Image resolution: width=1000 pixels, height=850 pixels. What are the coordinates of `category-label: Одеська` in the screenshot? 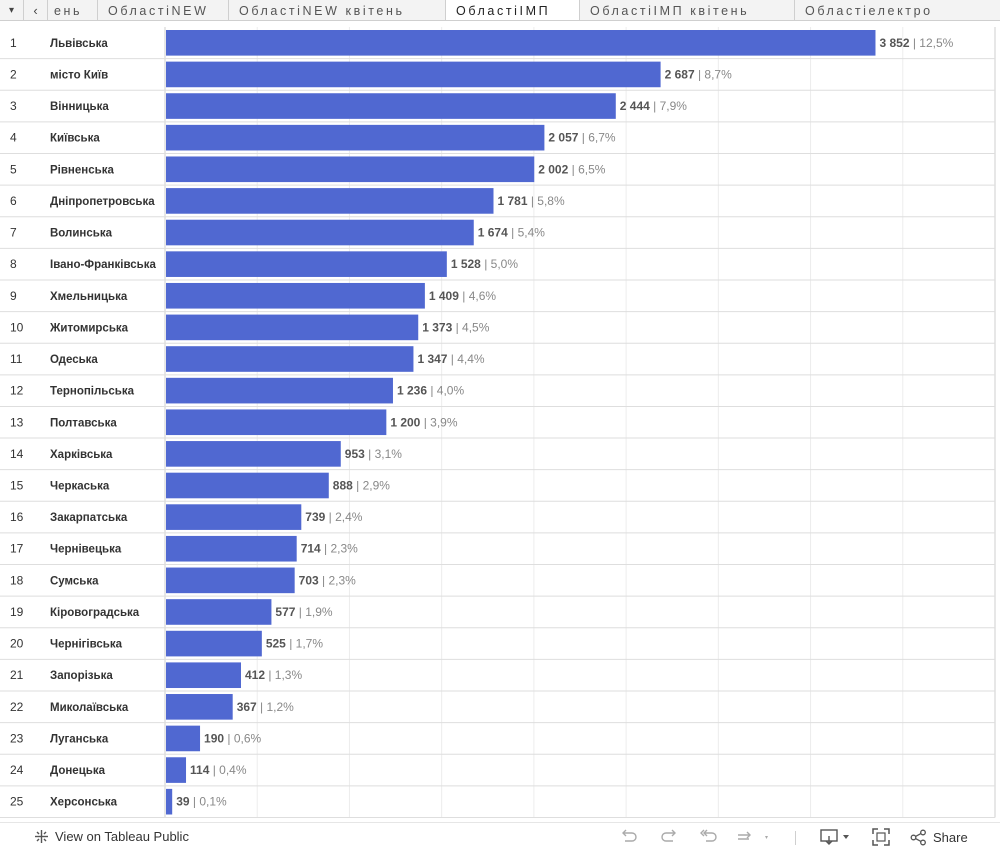 It's located at (74, 360).